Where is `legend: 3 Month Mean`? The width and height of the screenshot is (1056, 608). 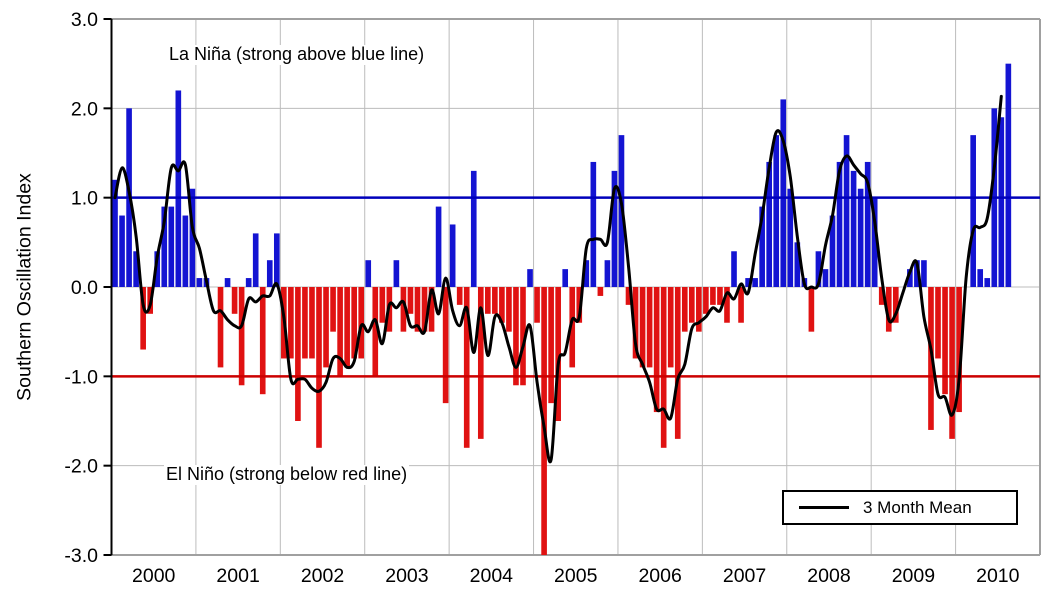
legend: 3 Month Mean is located at coordinates (900, 507).